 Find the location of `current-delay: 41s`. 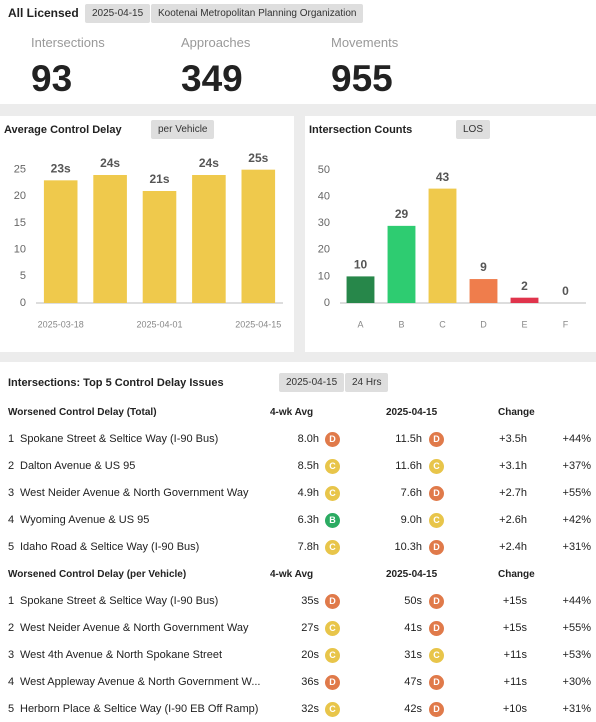

current-delay: 41s is located at coordinates (413, 628).